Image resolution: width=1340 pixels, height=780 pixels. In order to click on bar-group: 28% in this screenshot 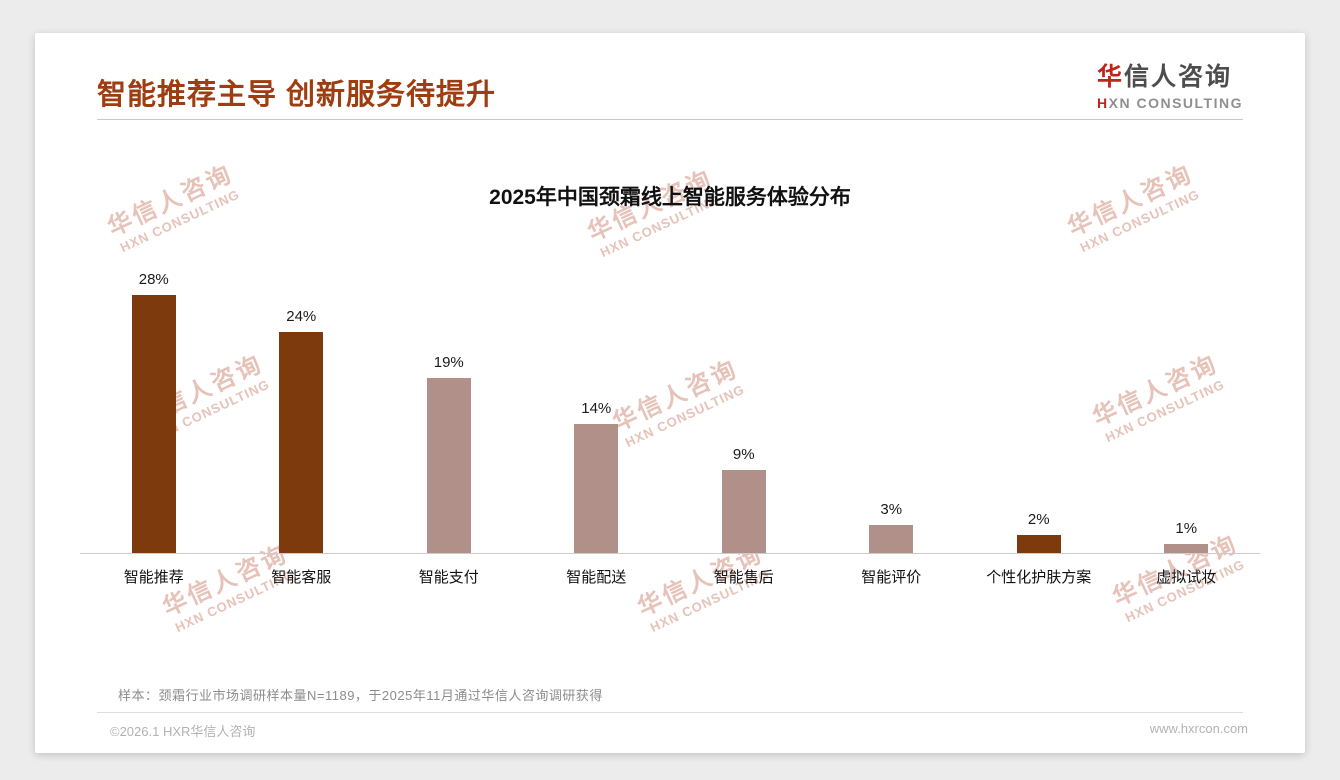, I will do `click(154, 383)`.